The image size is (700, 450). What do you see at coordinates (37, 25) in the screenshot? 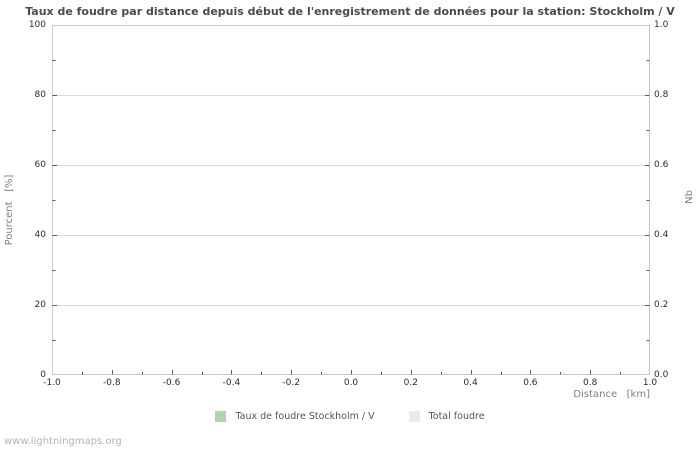
I see `y-left-tick-label: 100` at bounding box center [37, 25].